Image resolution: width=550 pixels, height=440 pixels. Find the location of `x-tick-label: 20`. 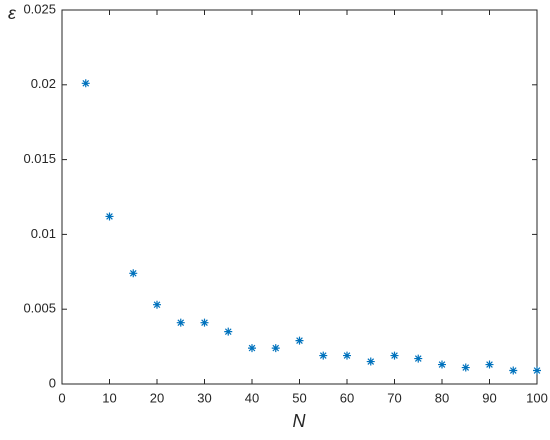

x-tick-label: 20 is located at coordinates (157, 397).